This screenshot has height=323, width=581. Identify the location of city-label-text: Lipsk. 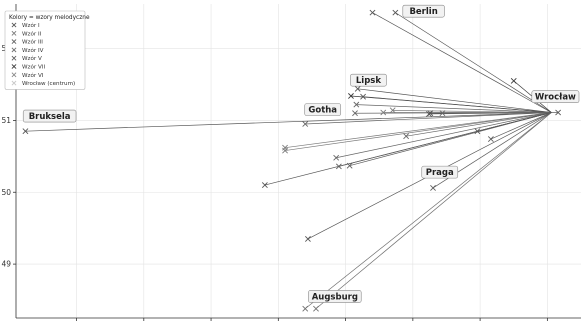
(368, 81).